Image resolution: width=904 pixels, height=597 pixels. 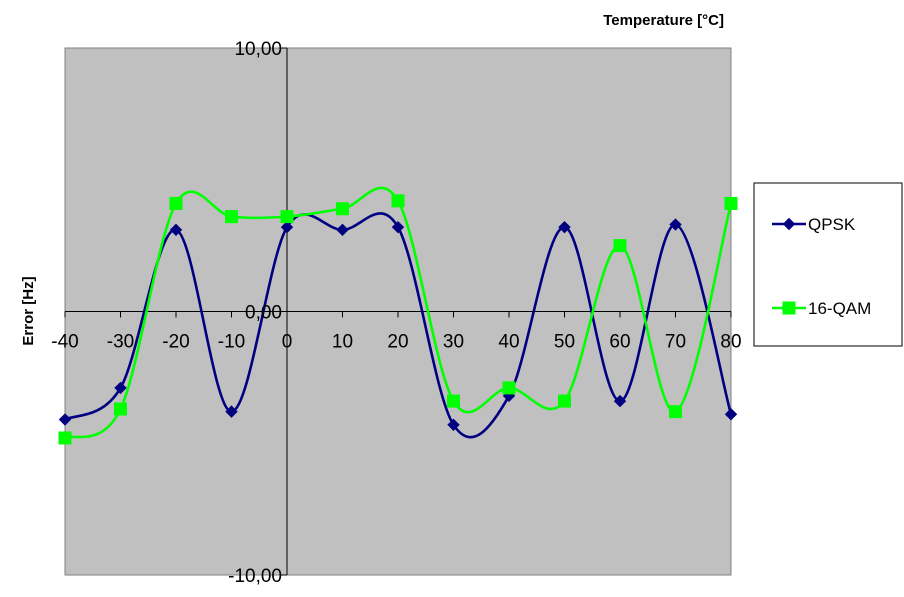 I want to click on x-tick-label: -20, so click(x=175, y=342).